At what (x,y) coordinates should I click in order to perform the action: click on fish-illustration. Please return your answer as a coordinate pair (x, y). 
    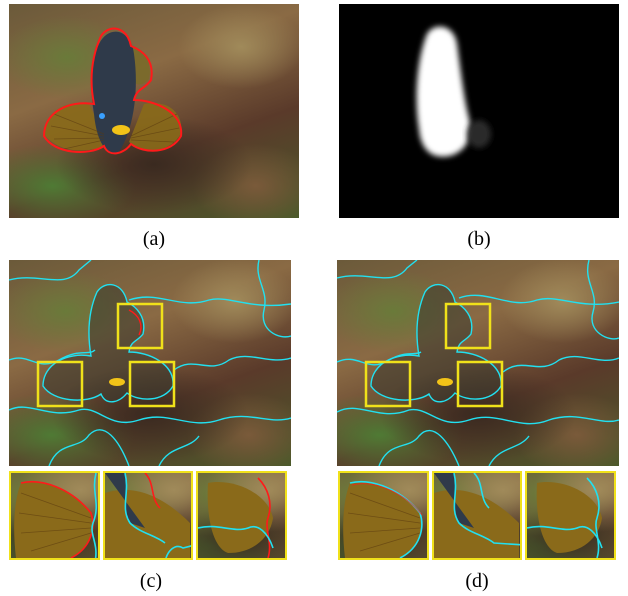
    Looking at the image, I should click on (112, 91).